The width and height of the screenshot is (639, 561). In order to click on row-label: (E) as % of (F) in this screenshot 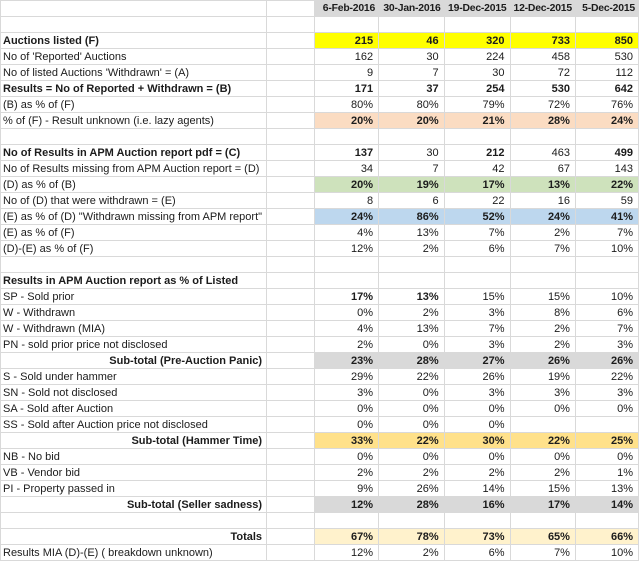, I will do `click(134, 232)`.